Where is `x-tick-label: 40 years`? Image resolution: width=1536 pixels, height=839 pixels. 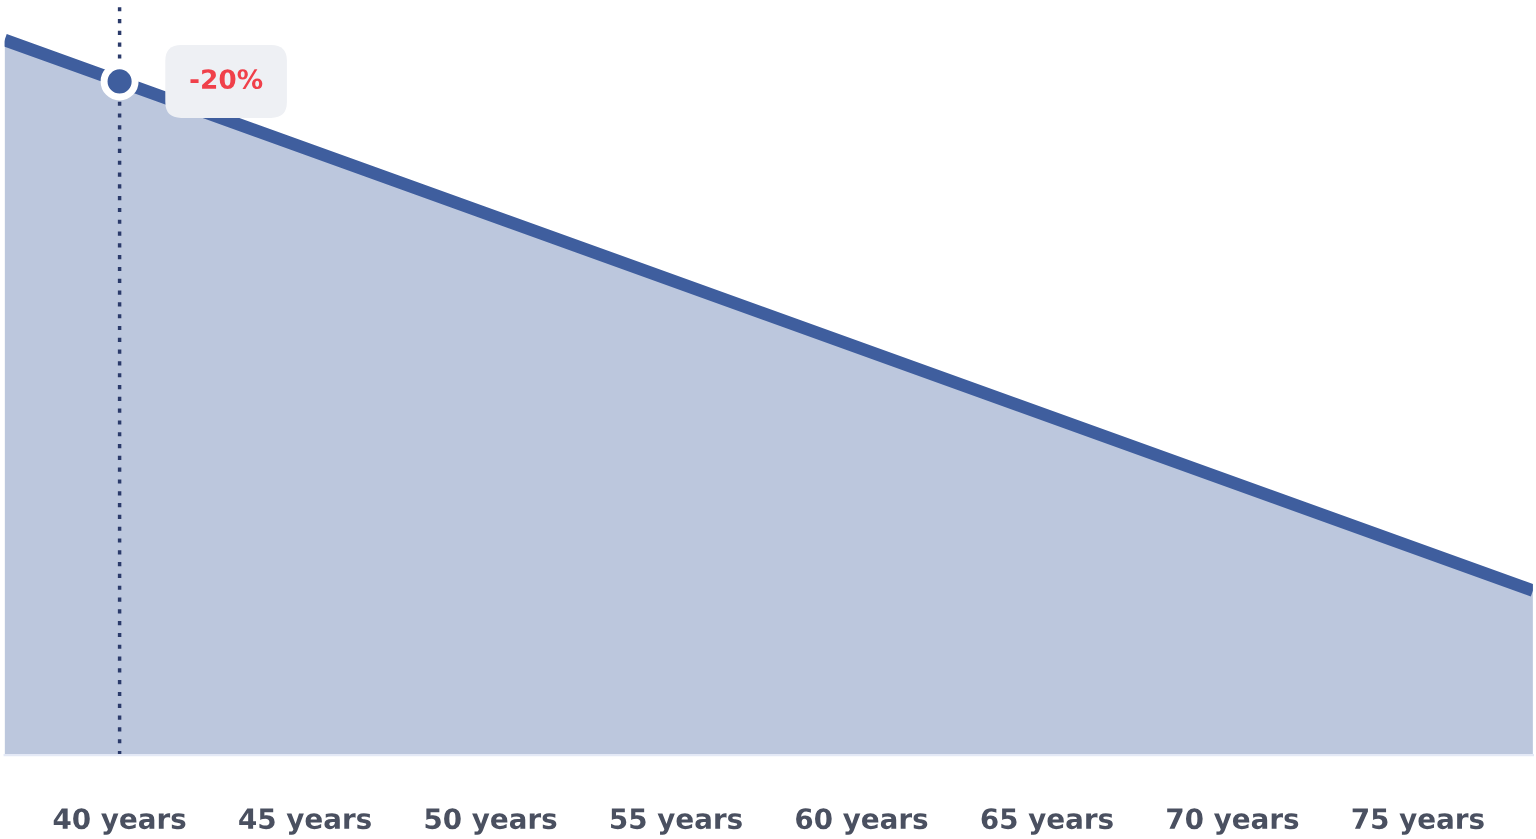 x-tick-label: 40 years is located at coordinates (119, 821).